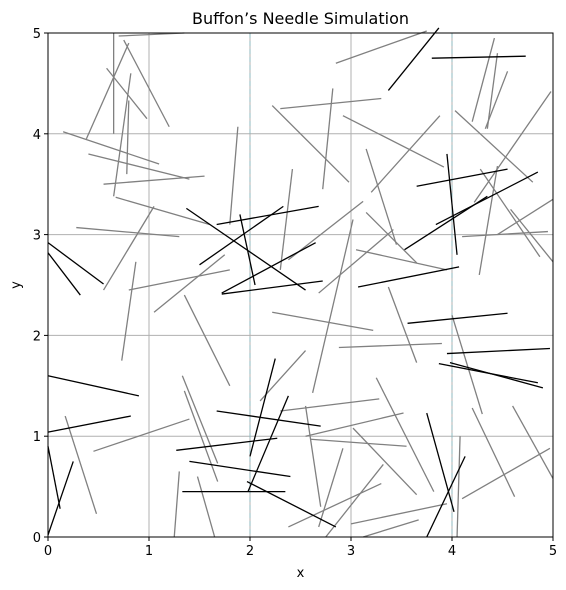 Image resolution: width=566 pixels, height=590 pixels. Describe the element at coordinates (37, 538) in the screenshot. I see `y-tick-label-0: 0` at that location.